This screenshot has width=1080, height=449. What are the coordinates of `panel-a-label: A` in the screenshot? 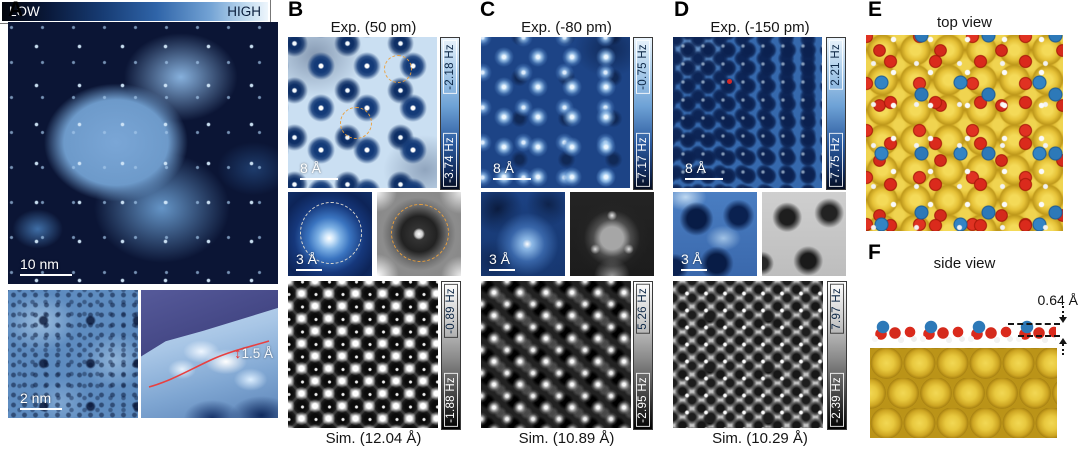 It's located at (16, 10).